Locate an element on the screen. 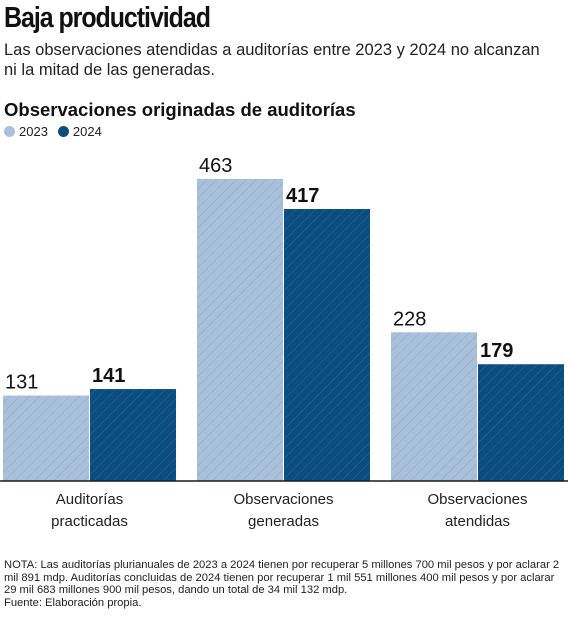  data-label-2024-0: 141 is located at coordinates (108, 376).